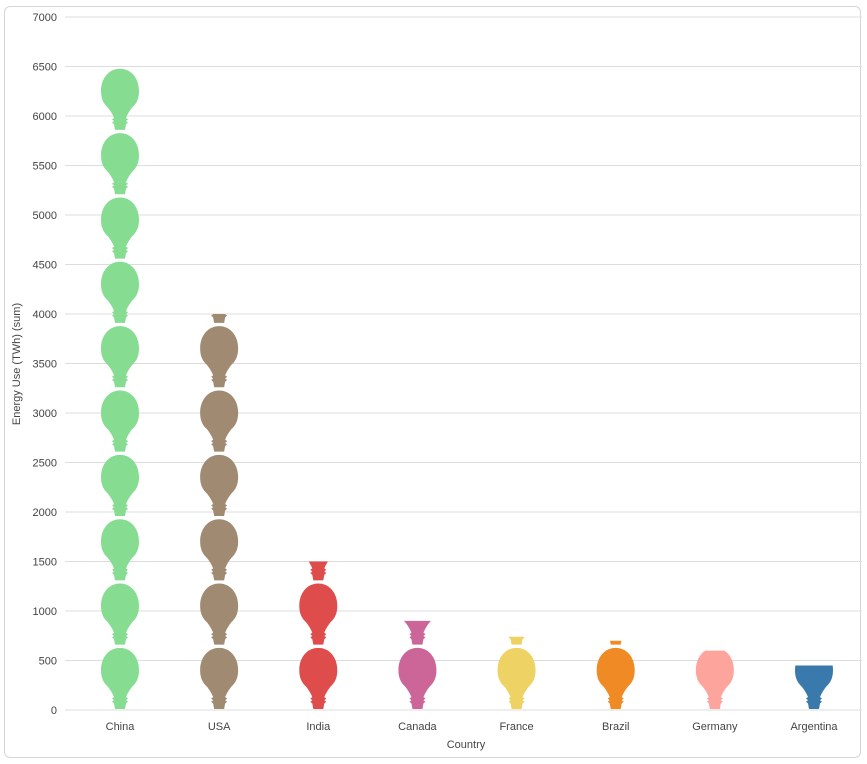 The width and height of the screenshot is (867, 764). Describe the element at coordinates (814, 727) in the screenshot. I see `x-tick-label-argentina: Argentina` at that location.